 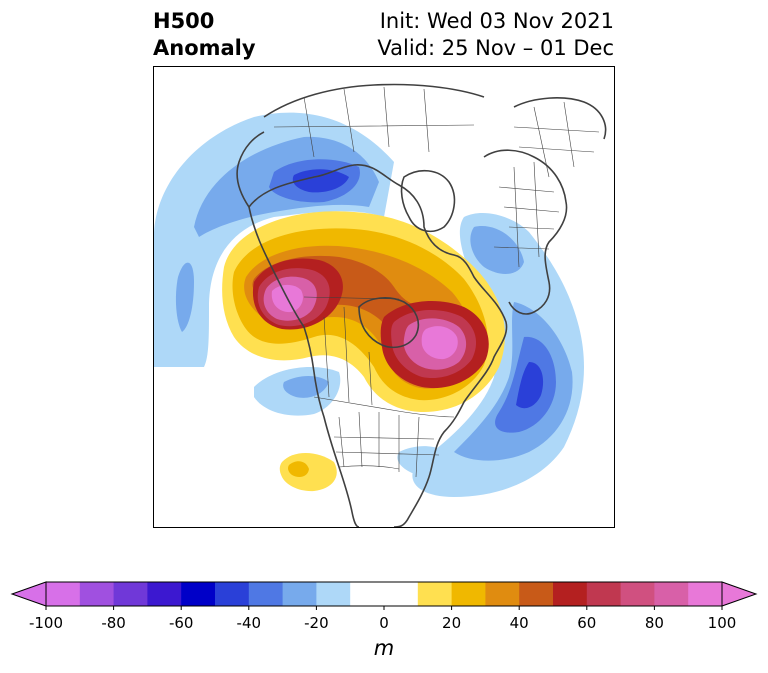 I want to click on coastline-europe, so click(x=525, y=232).